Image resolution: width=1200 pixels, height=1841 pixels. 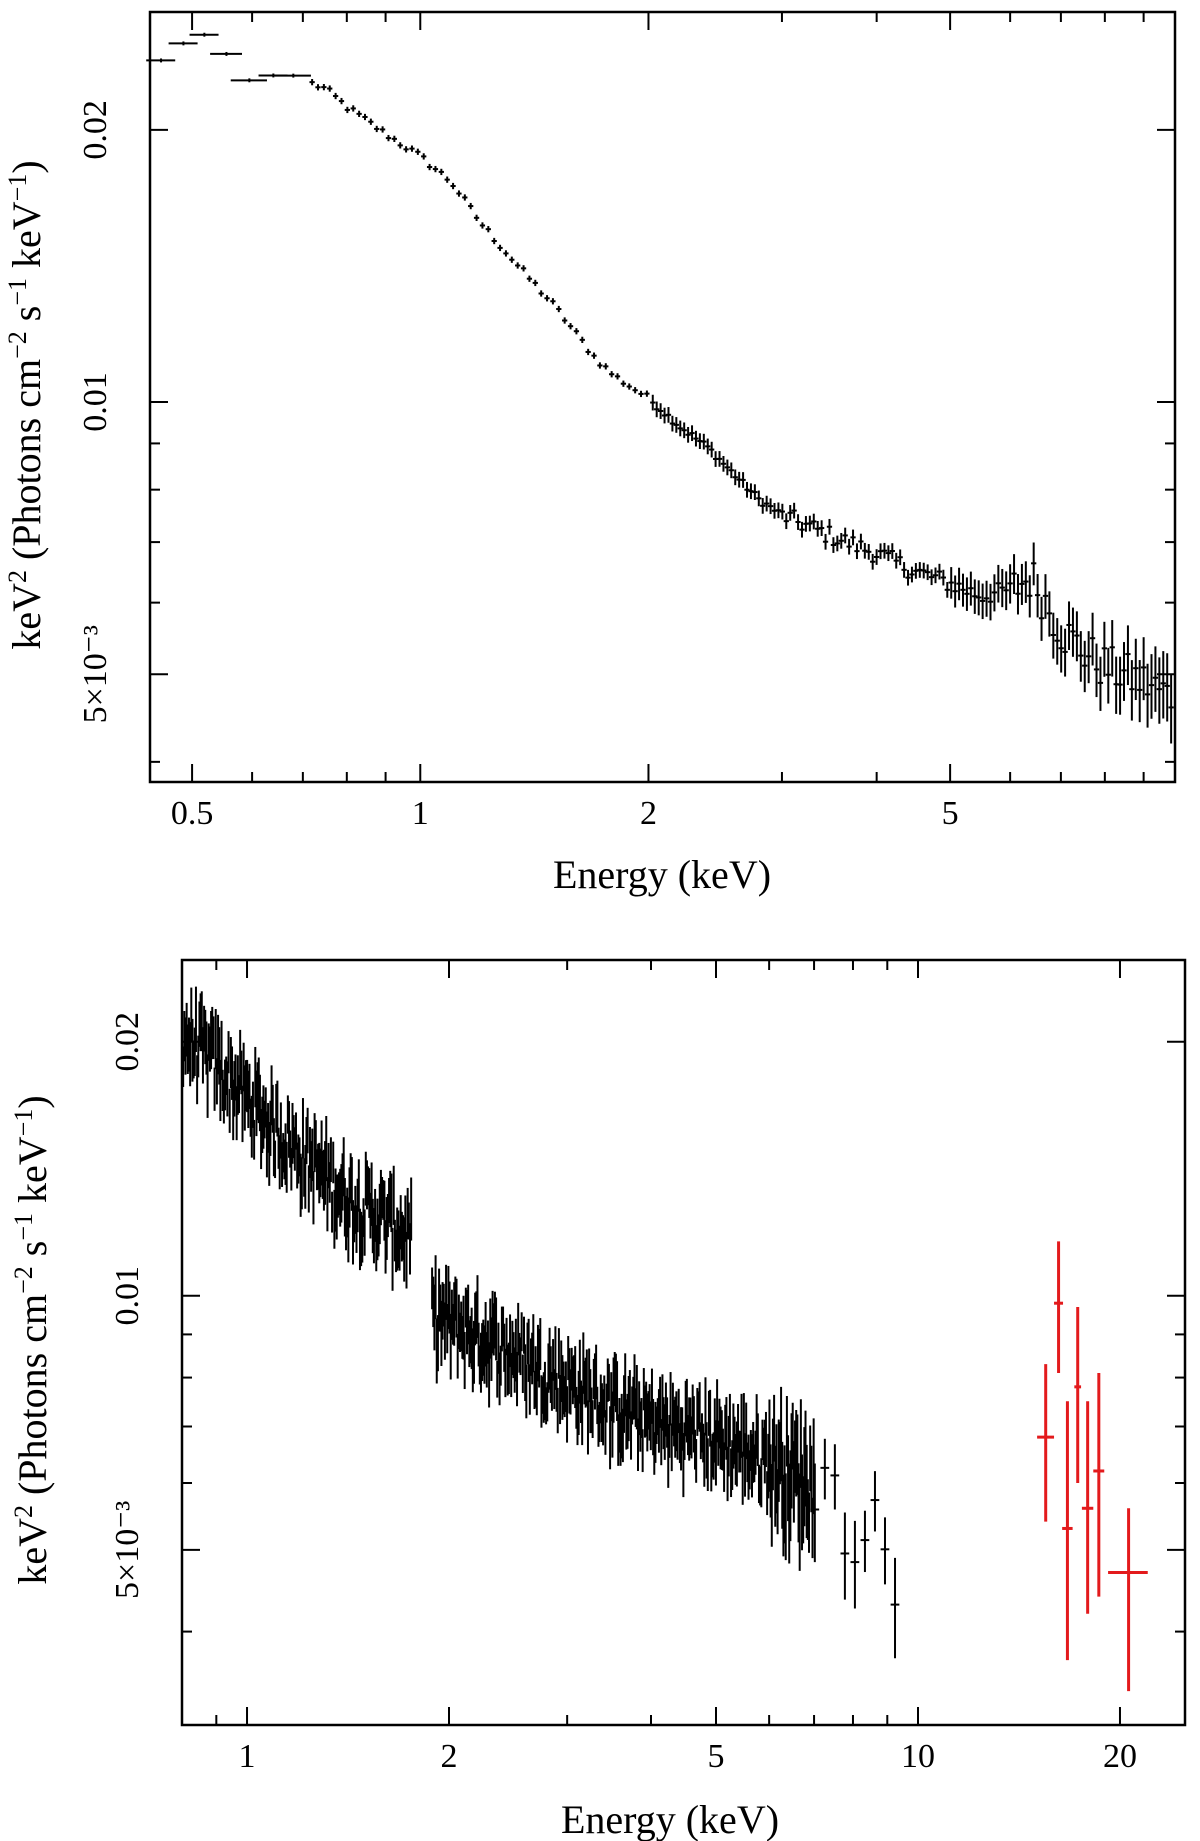 What do you see at coordinates (127, 1042) in the screenshot?
I see `y-tick-label: 0.02` at bounding box center [127, 1042].